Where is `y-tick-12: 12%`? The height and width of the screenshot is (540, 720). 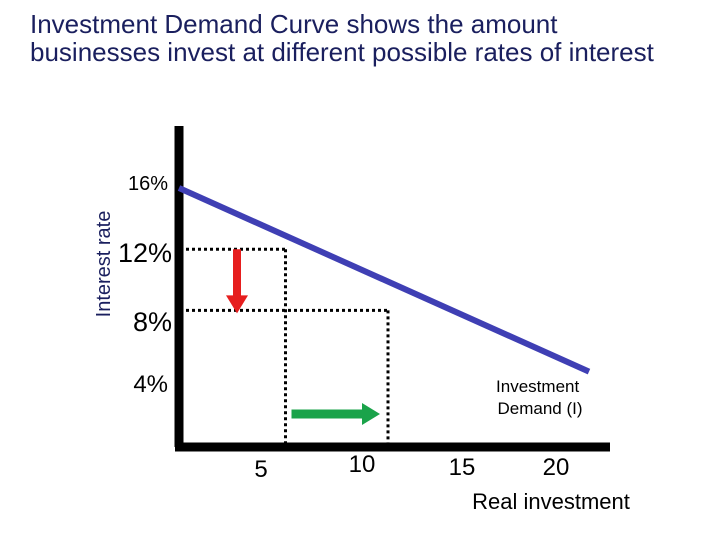
y-tick-12: 12% is located at coordinates (145, 253).